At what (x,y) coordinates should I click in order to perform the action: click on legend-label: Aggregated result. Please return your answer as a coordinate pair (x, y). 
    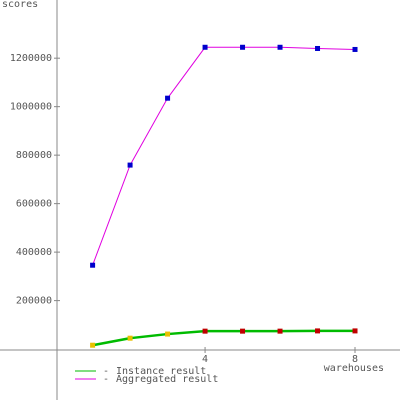
    Looking at the image, I should click on (167, 379).